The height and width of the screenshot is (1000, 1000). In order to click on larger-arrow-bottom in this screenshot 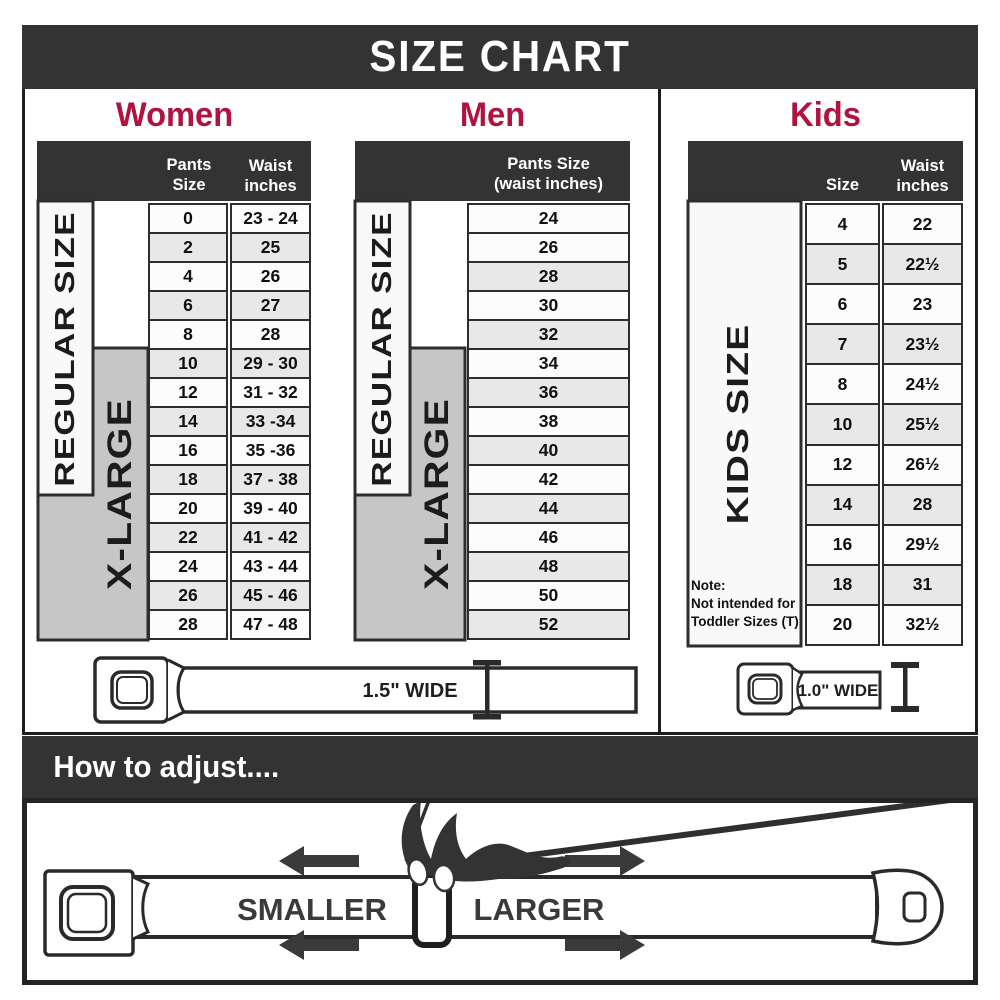, I will do `click(605, 945)`.